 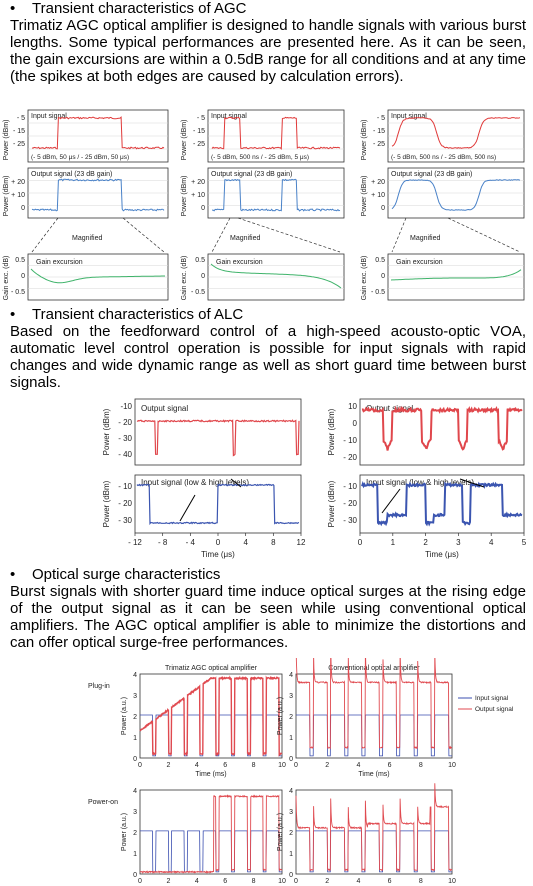 What do you see at coordinates (18, 292) in the screenshot?
I see `tick-label: - 0.5` at bounding box center [18, 292].